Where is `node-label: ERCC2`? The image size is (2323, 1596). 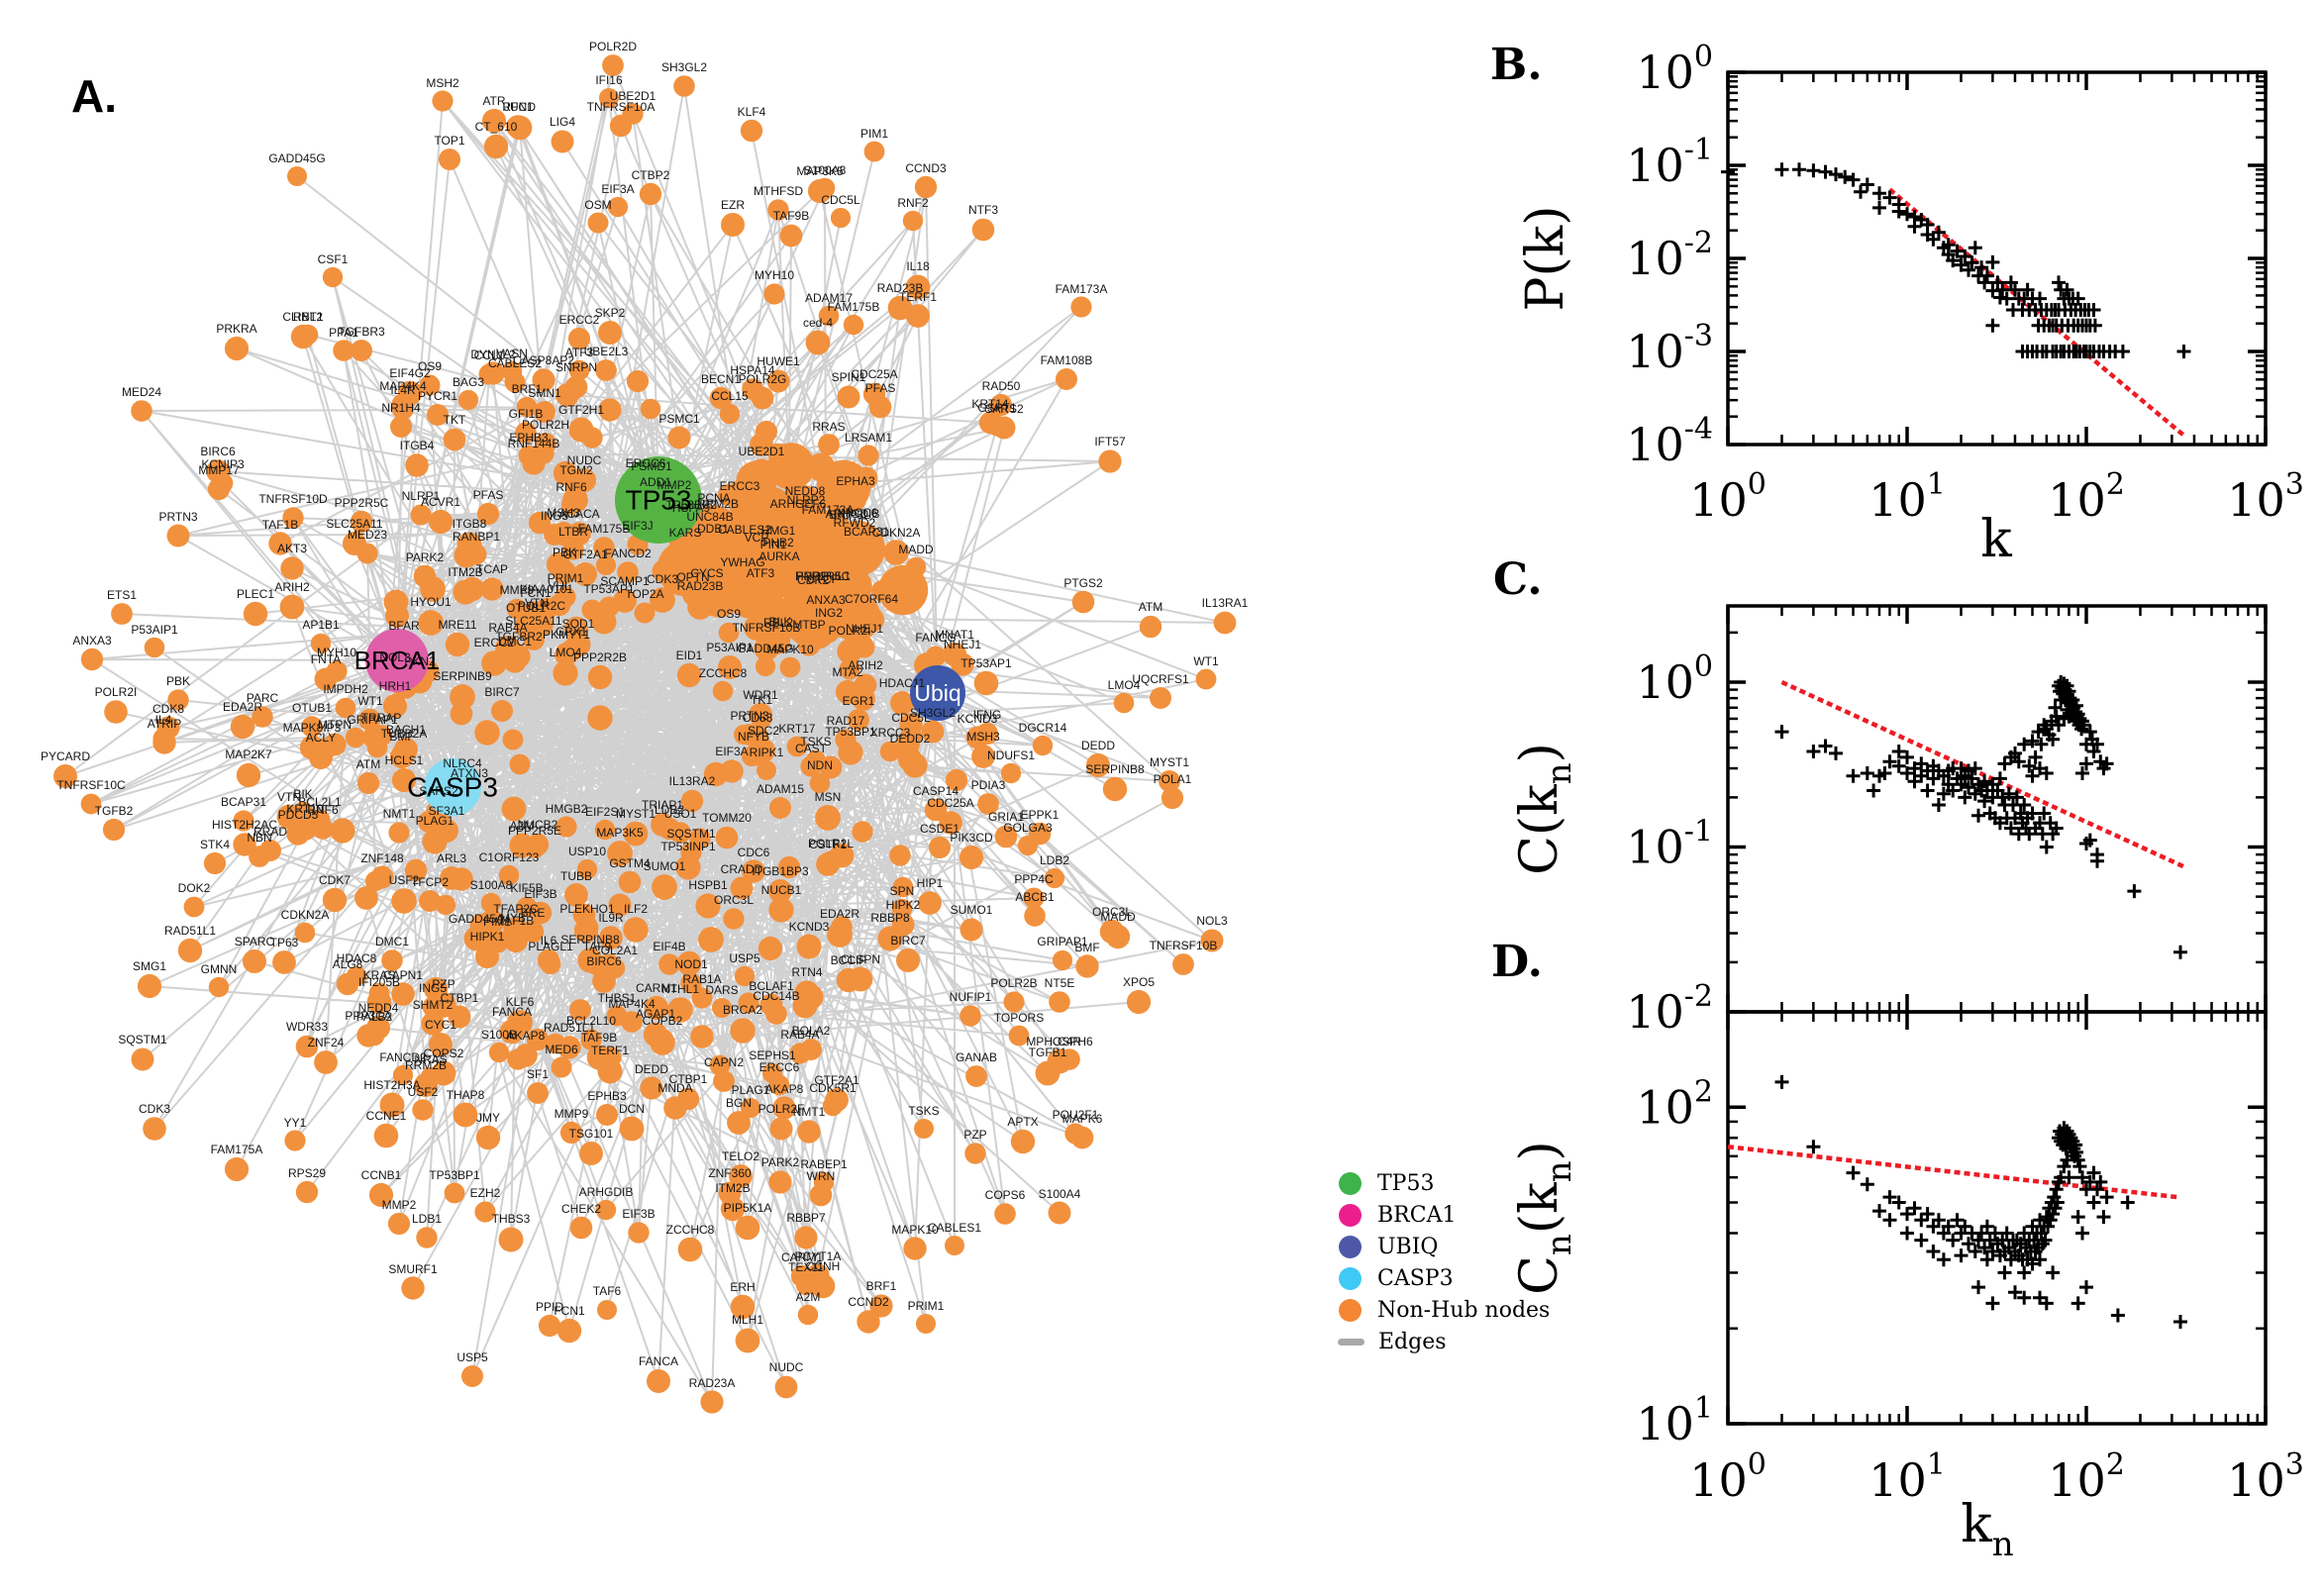 node-label: ERCC2 is located at coordinates (579, 320).